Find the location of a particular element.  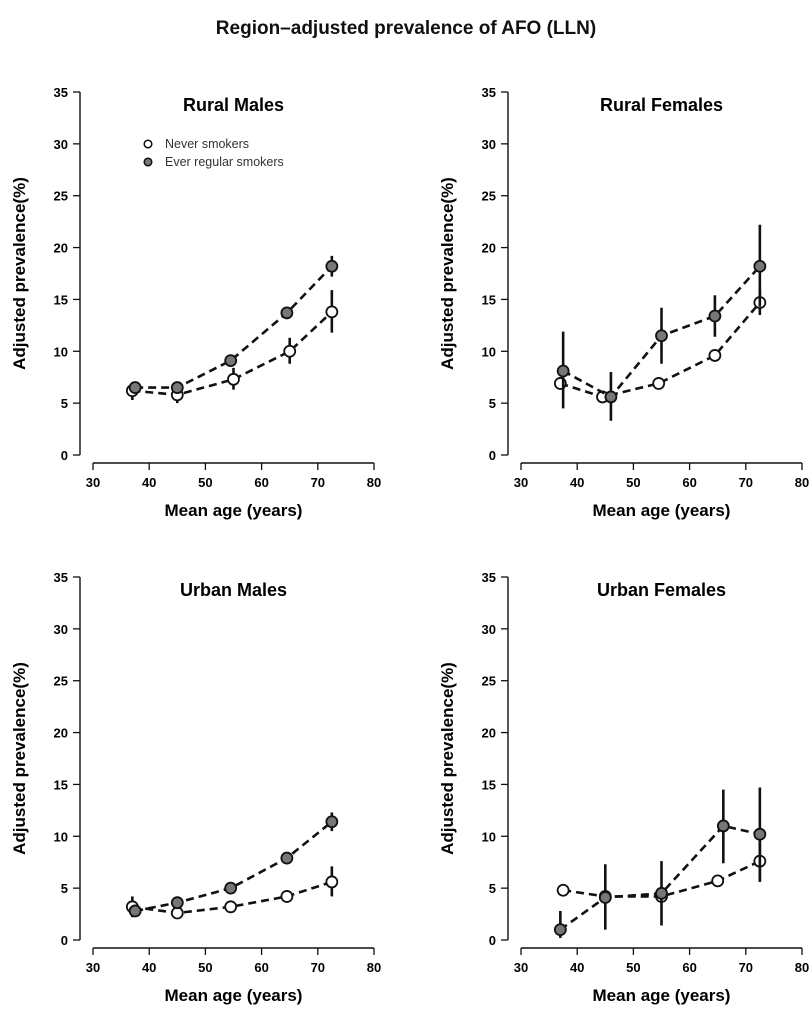

panel-title: Rural Females is located at coordinates (661, 105).